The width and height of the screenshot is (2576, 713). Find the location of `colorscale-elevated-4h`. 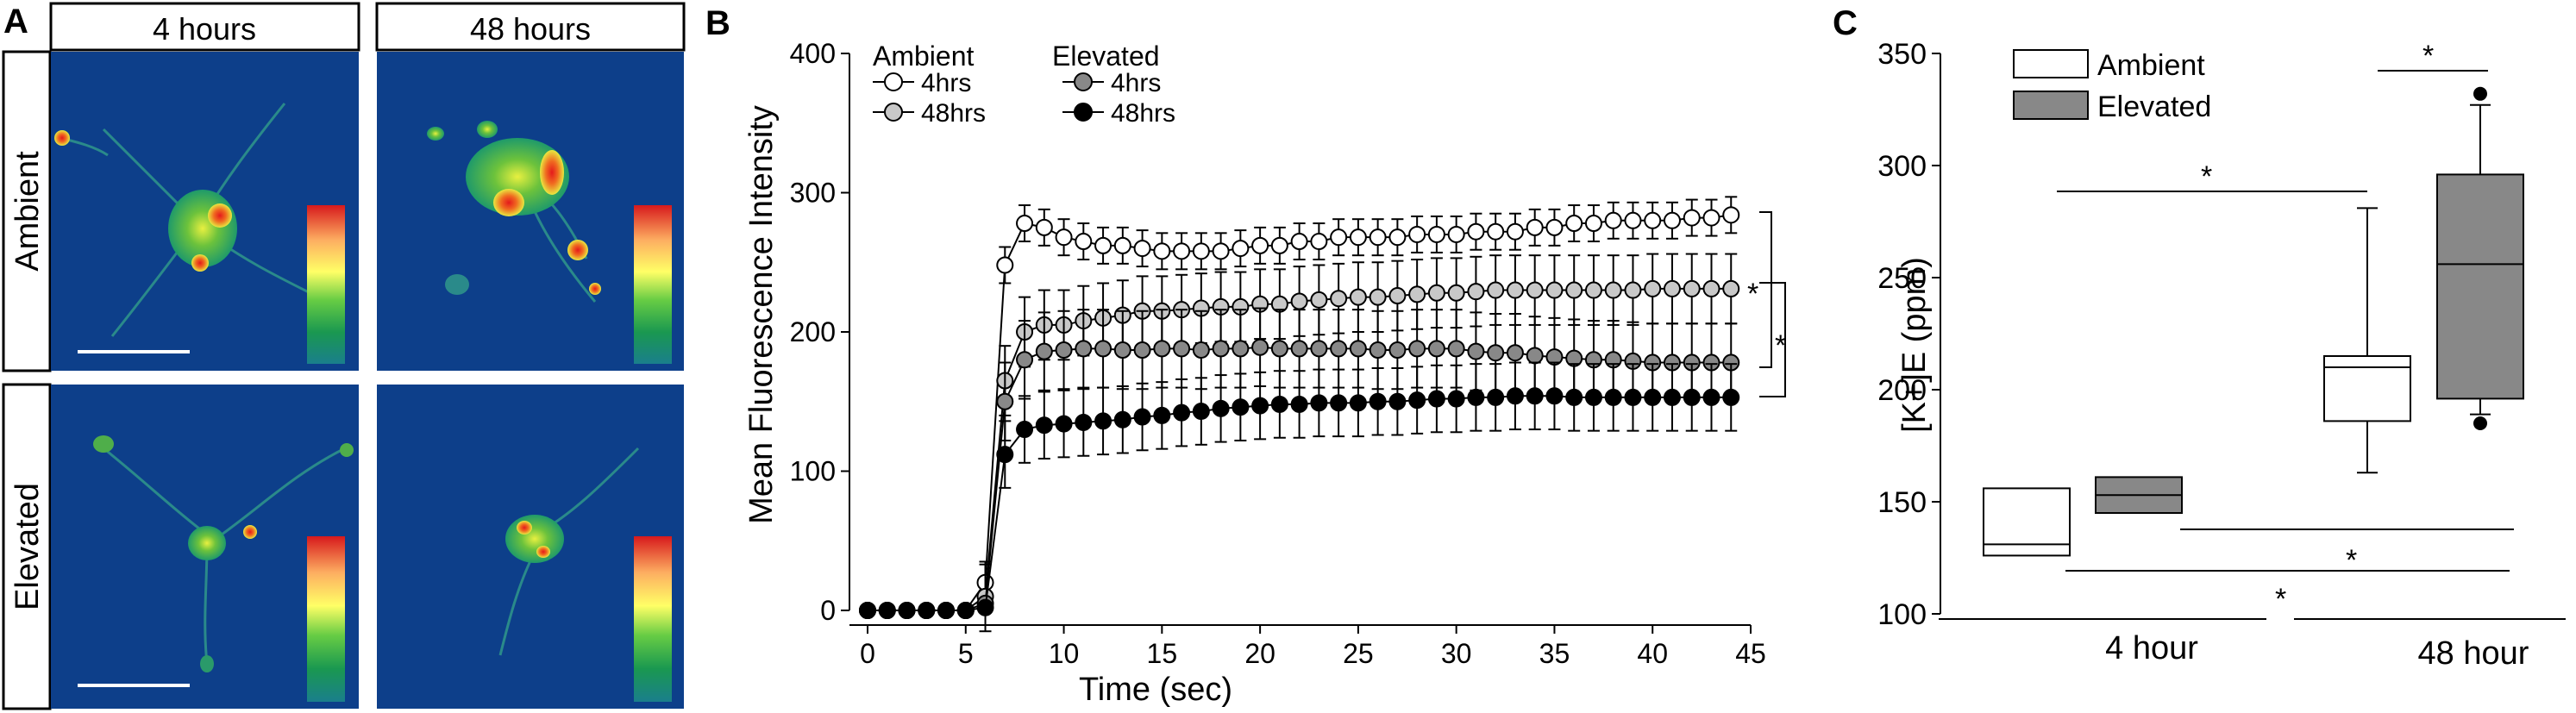

colorscale-elevated-4h is located at coordinates (326, 619).